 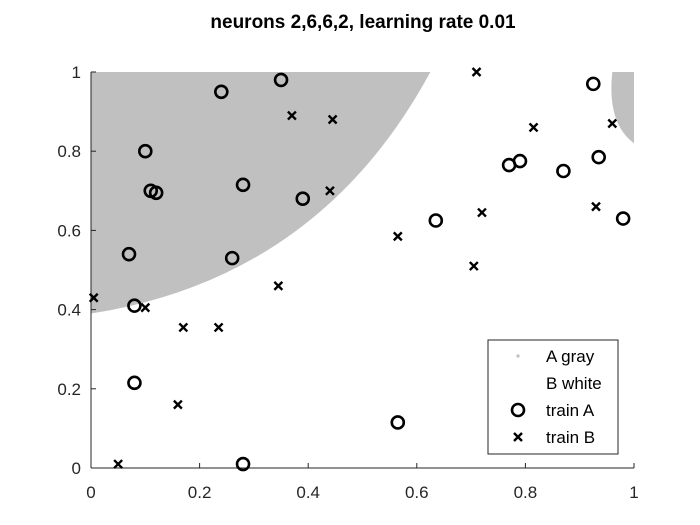 What do you see at coordinates (363, 22) in the screenshot?
I see `chart-title: neurons 2,6,6,2, learning rate 0.01` at bounding box center [363, 22].